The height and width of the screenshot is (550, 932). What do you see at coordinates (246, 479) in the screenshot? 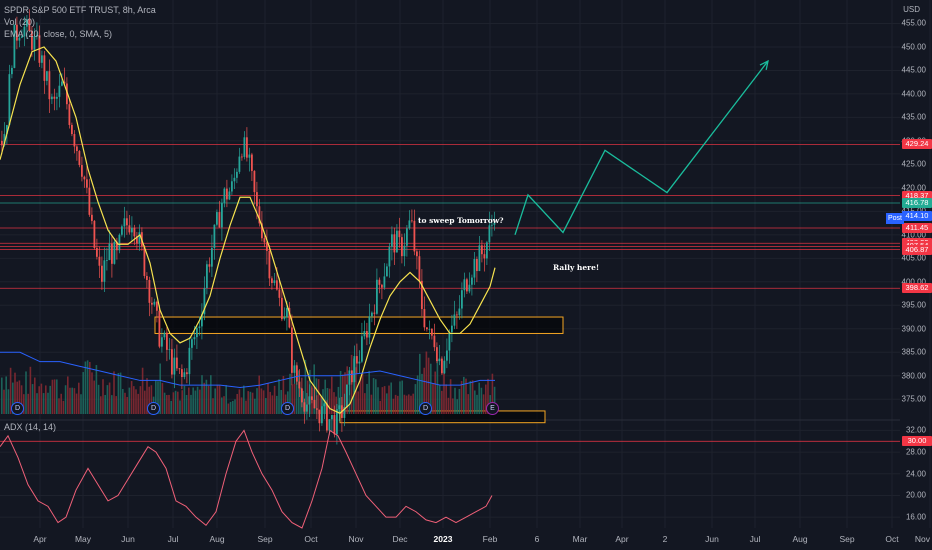
I see `adx-line` at bounding box center [246, 479].